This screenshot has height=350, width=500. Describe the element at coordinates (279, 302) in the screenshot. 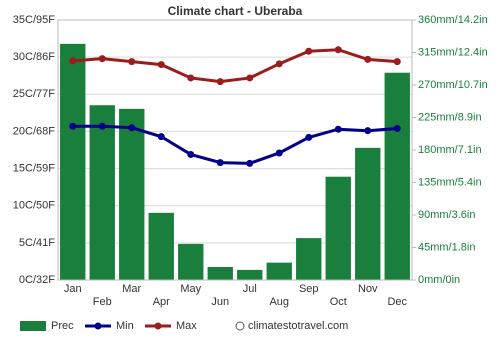

I see `x-tick-label: Aug` at that location.